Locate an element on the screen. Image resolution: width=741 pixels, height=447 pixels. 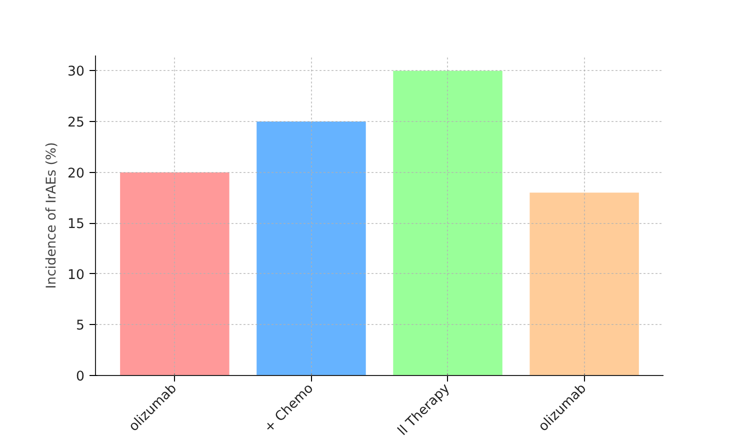
y-tick-label: 25 is located at coordinates (76, 123).